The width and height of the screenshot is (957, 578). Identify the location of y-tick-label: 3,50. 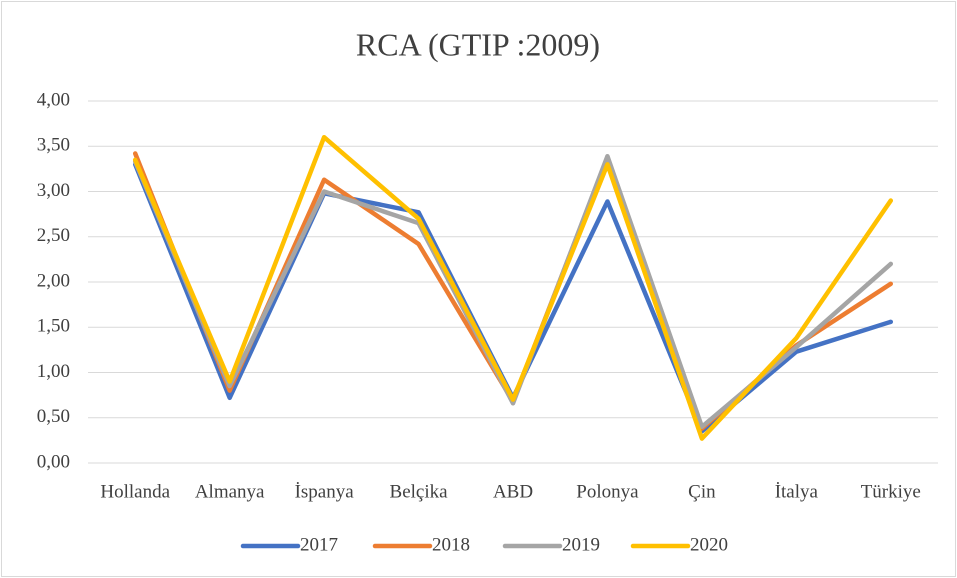
(53, 145).